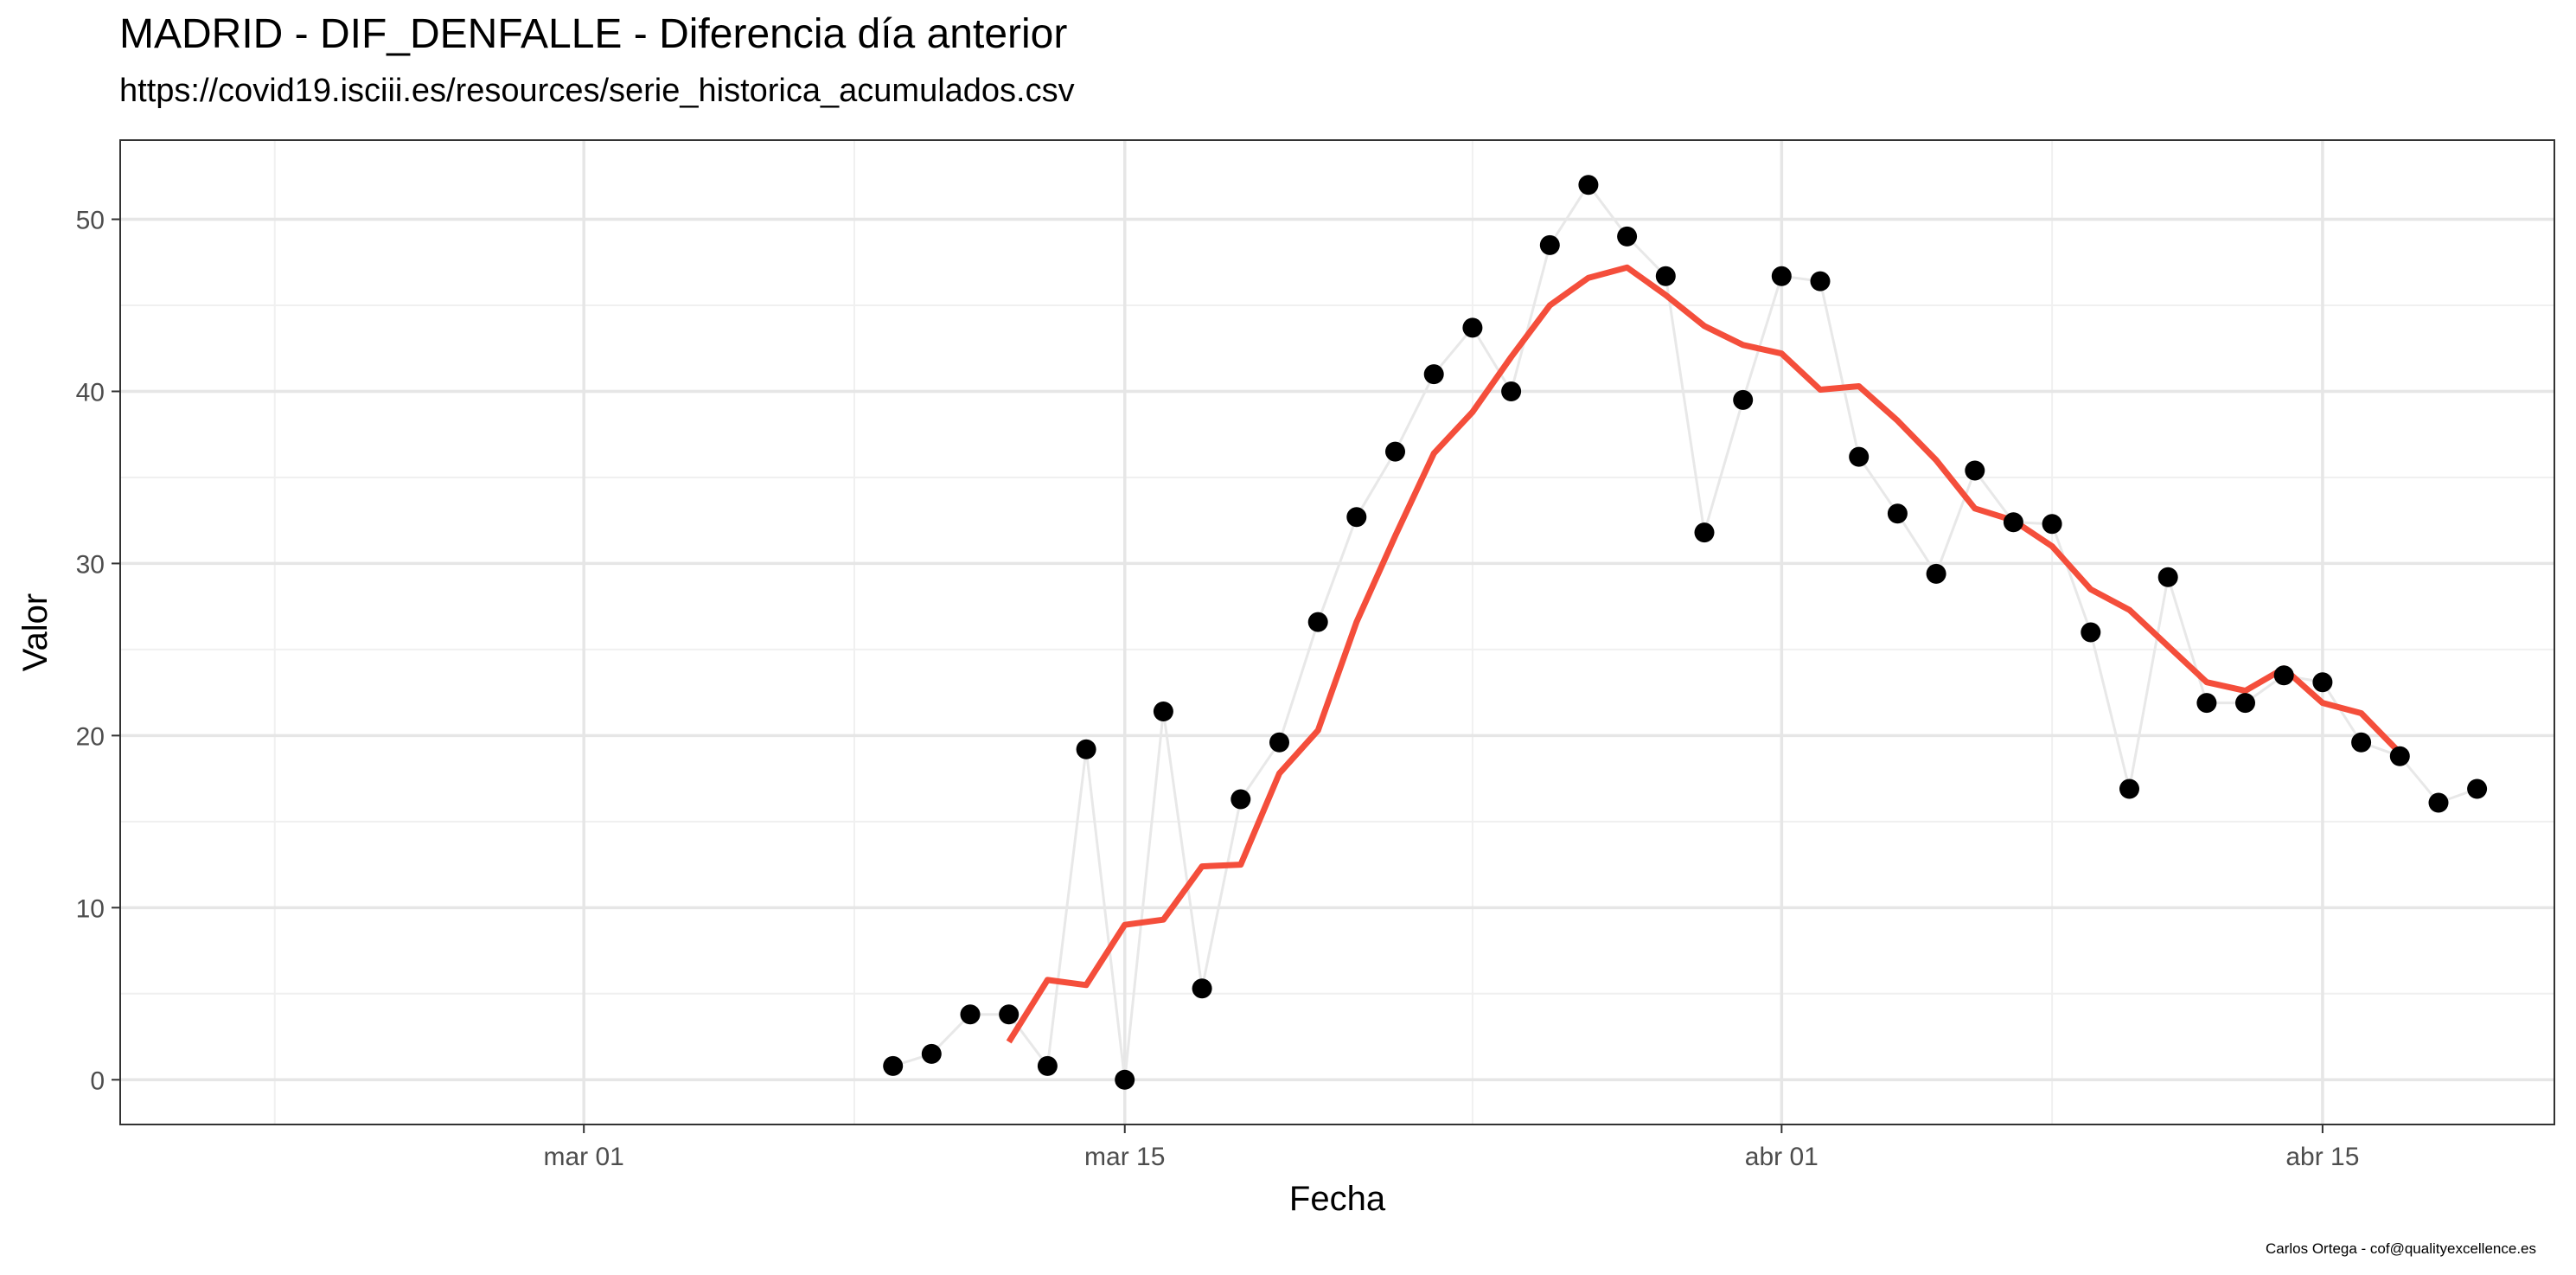 Image resolution: width=2576 pixels, height=1275 pixels. I want to click on y-tick-label: 40, so click(90, 392).